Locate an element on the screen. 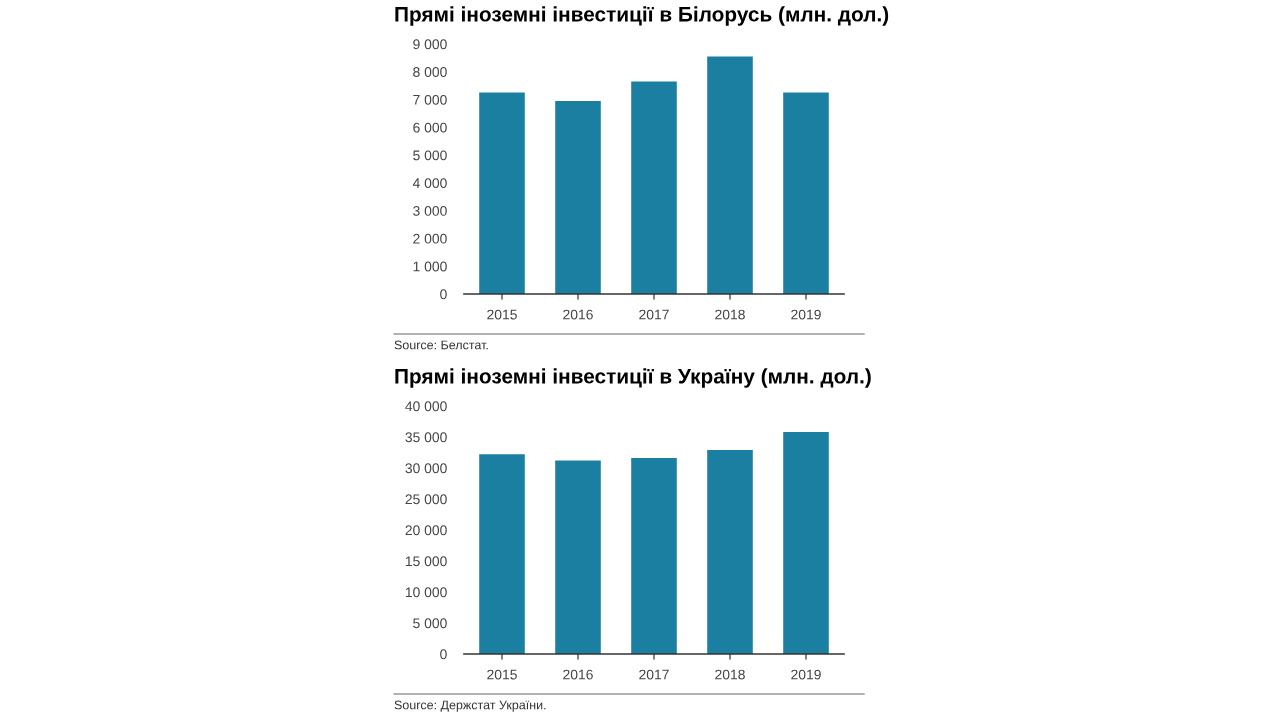 This screenshot has width=1280, height=720. chart-title: Прямі іноземні інвестиції в Білорусь (млн. дол.) is located at coordinates (642, 16).